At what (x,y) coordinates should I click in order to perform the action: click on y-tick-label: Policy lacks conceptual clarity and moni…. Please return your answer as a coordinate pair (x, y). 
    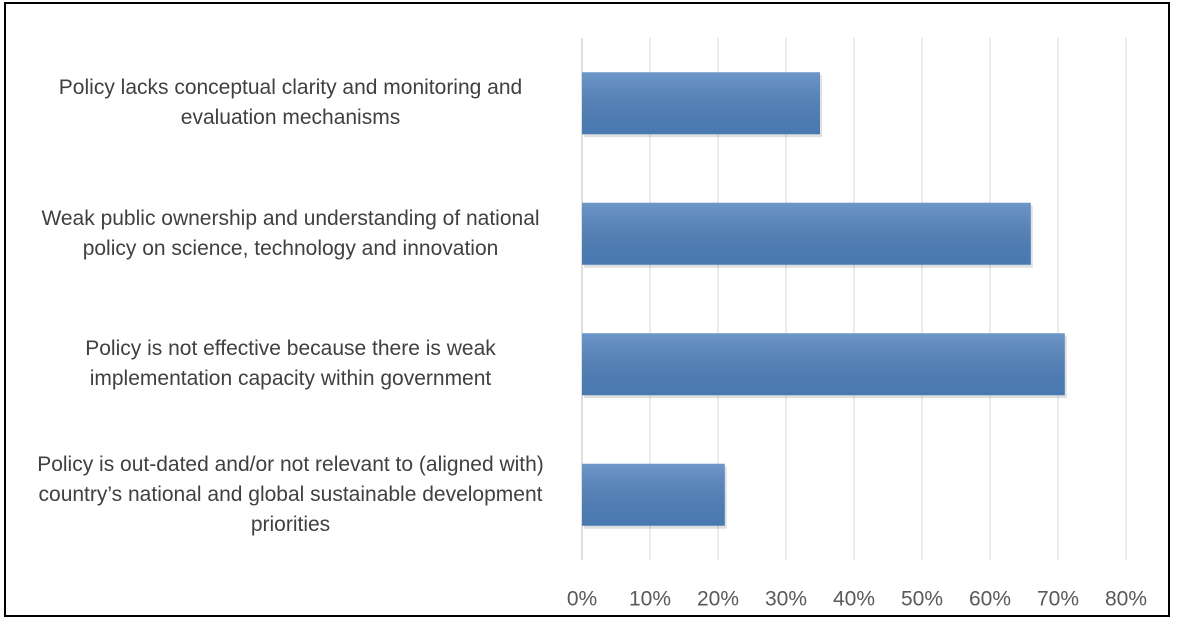
    Looking at the image, I should click on (290, 103).